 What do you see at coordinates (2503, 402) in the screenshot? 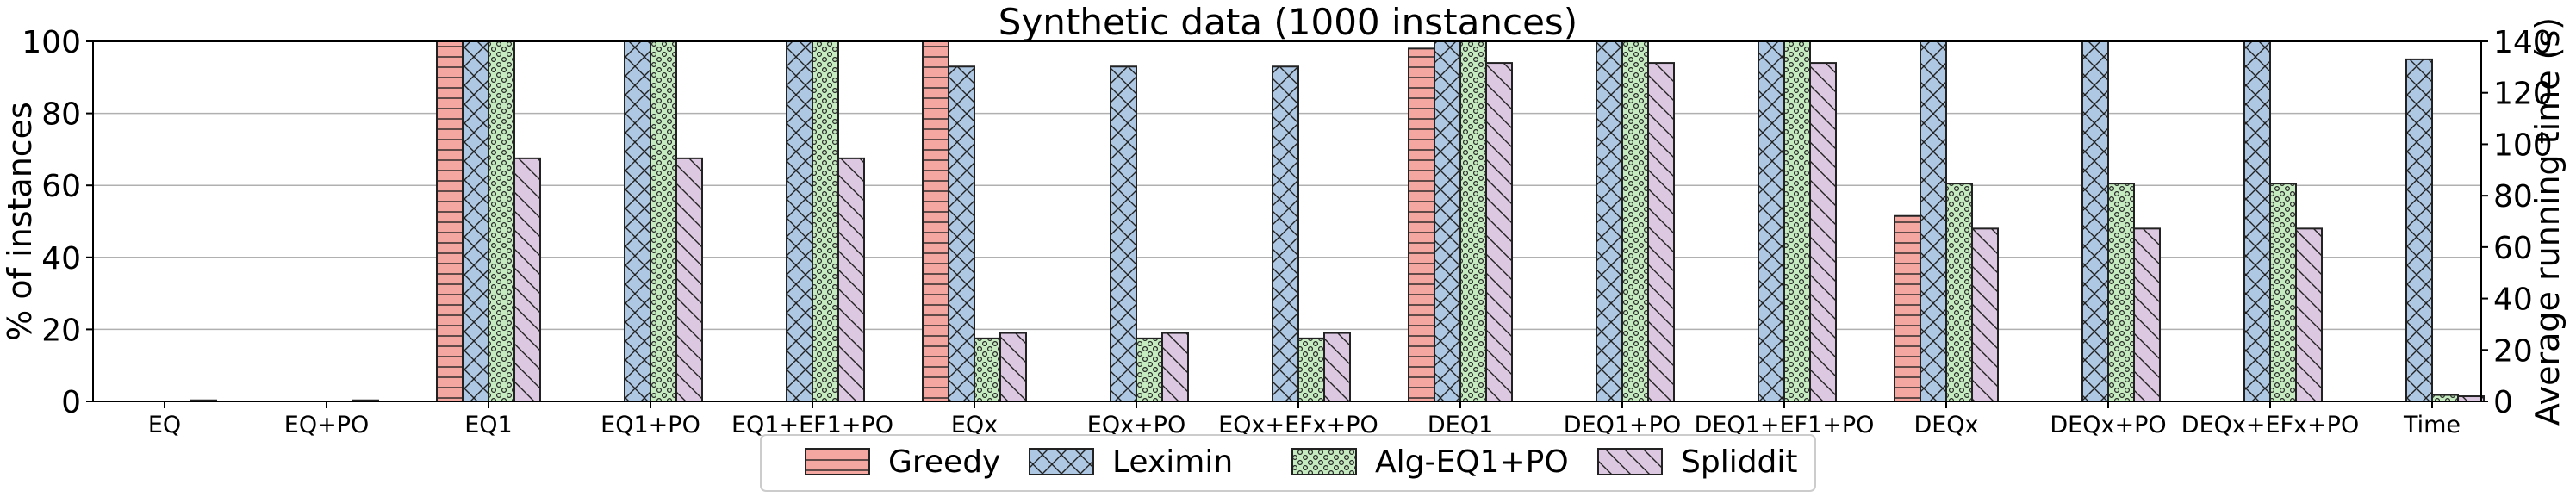
I see `y2-tick-label: 0` at bounding box center [2503, 402].